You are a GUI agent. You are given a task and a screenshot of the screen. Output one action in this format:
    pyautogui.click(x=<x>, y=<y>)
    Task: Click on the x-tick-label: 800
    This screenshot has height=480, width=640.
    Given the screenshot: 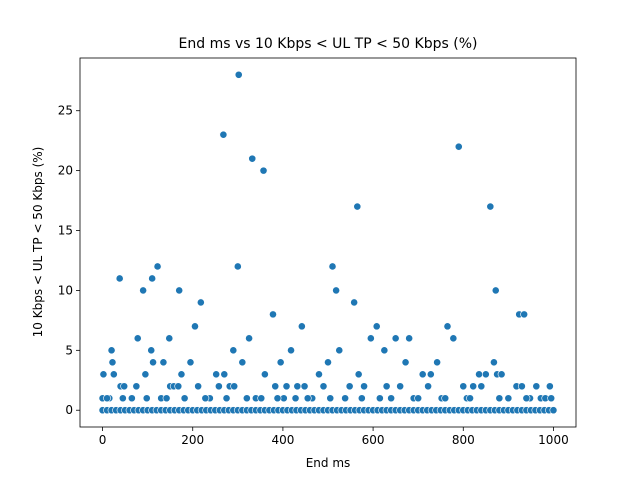 What is the action you would take?
    pyautogui.click(x=463, y=440)
    